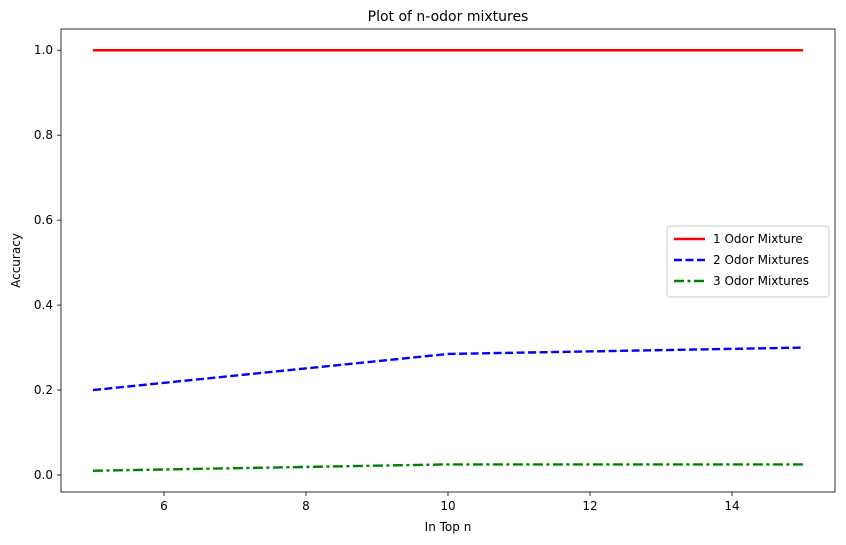 This screenshot has height=545, width=846. Describe the element at coordinates (589, 506) in the screenshot. I see `x-tick-label: 12` at that location.